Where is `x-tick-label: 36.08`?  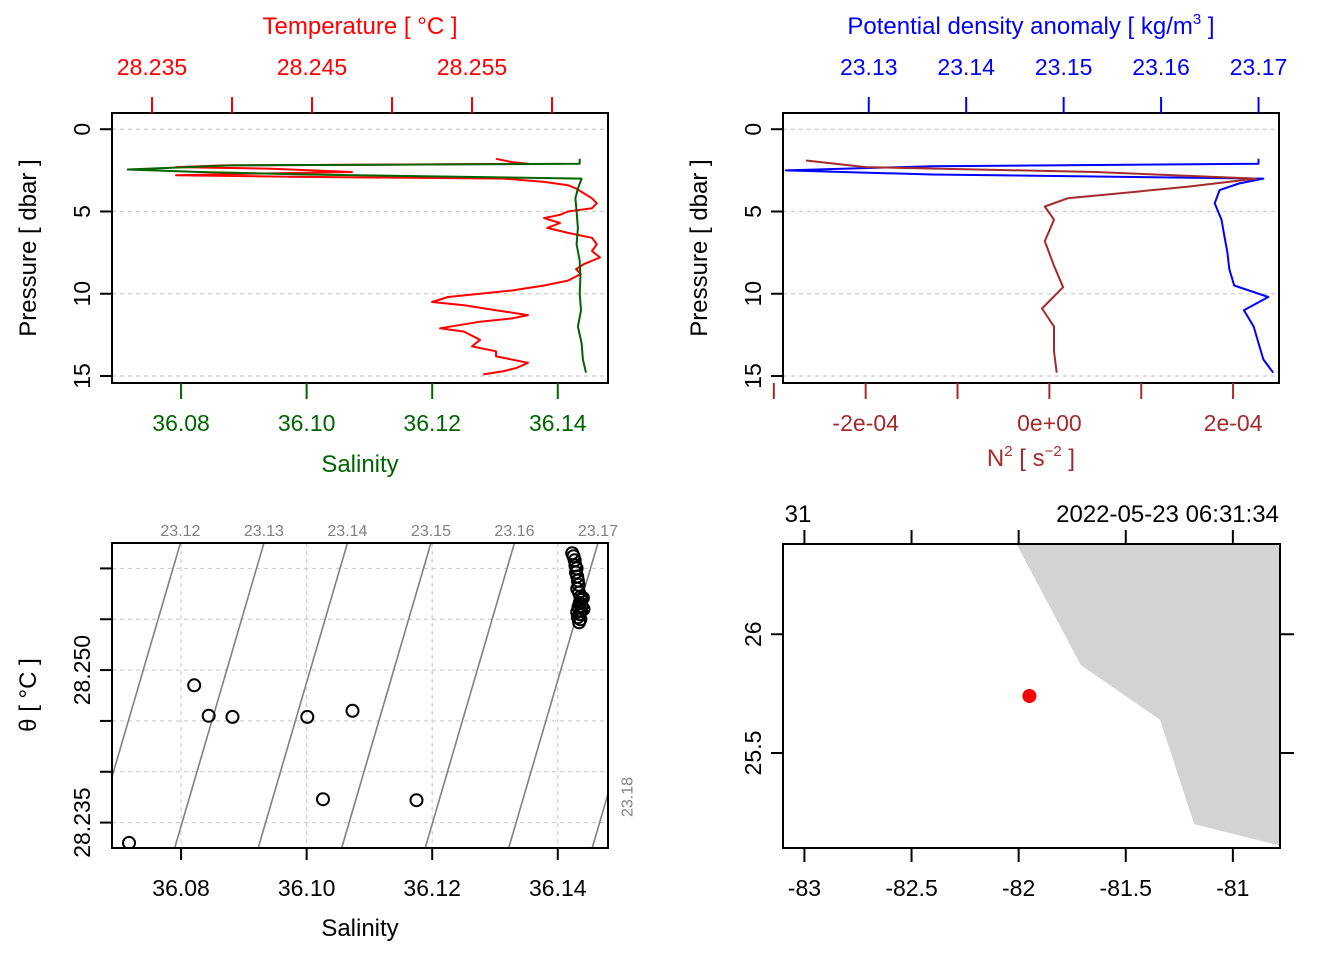
x-tick-label: 36.08 is located at coordinates (181, 888).